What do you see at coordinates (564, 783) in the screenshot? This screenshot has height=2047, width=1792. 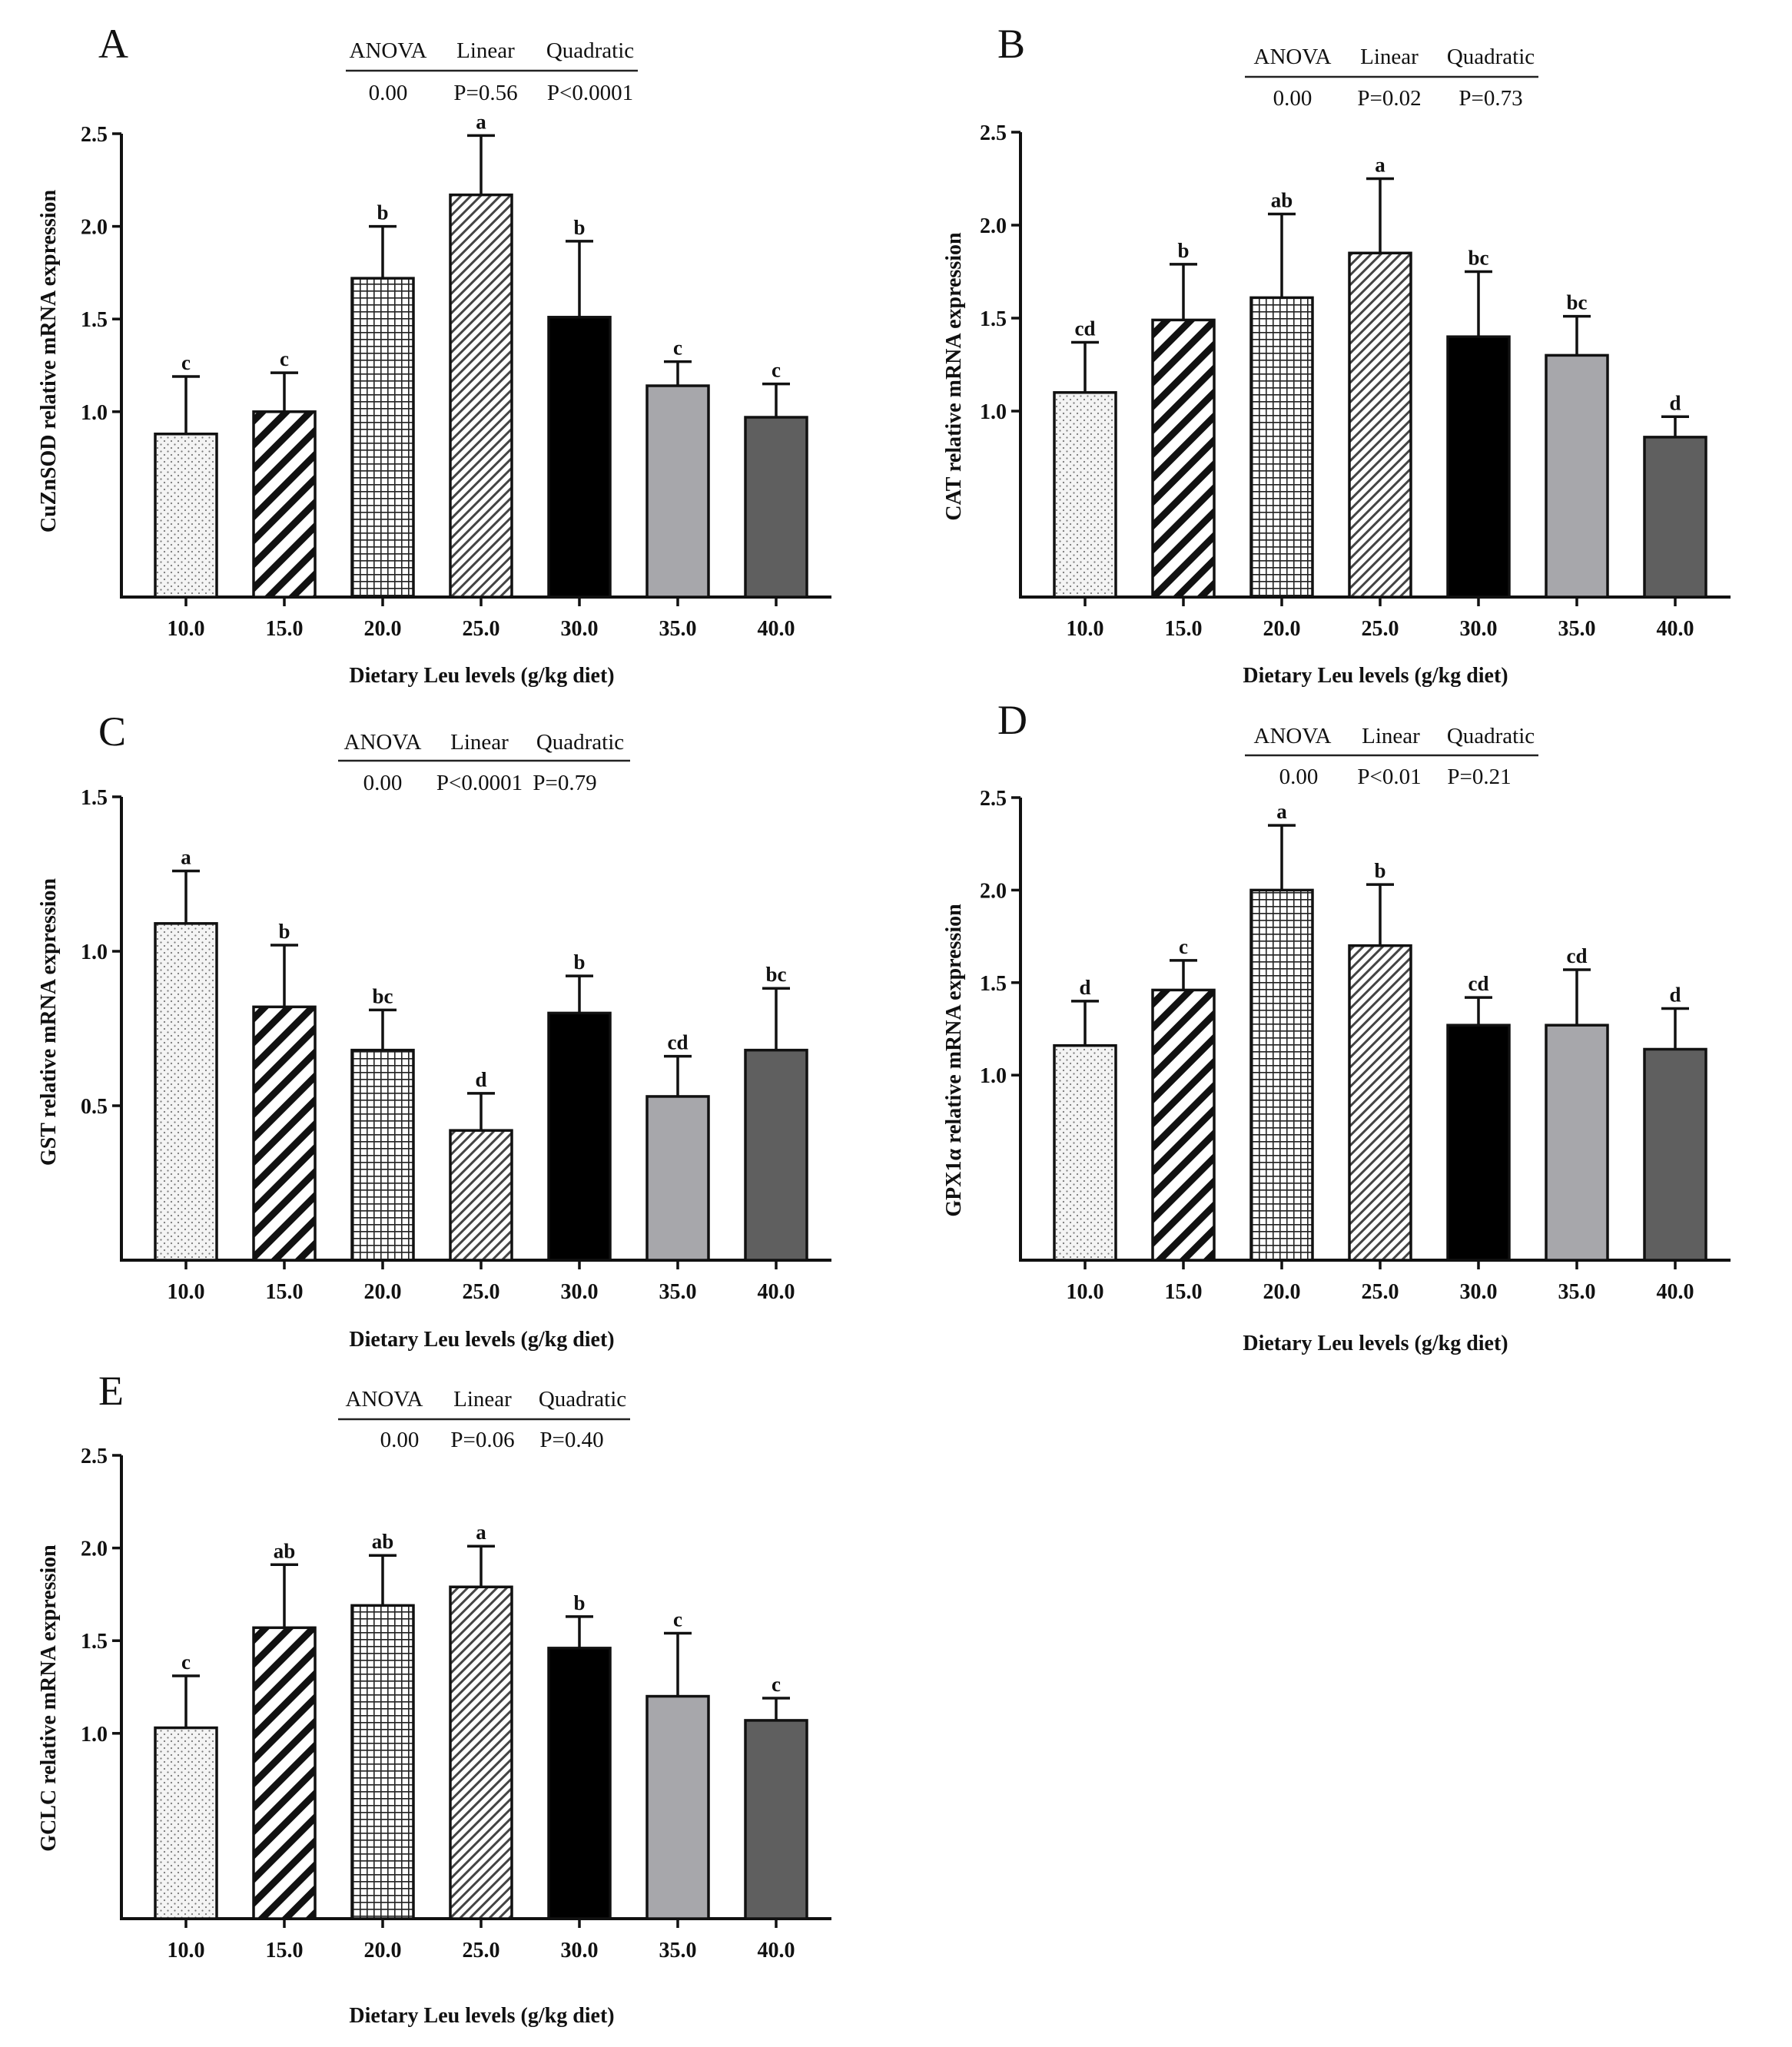 I see `stats-value-quadratic: P=0.79` at bounding box center [564, 783].